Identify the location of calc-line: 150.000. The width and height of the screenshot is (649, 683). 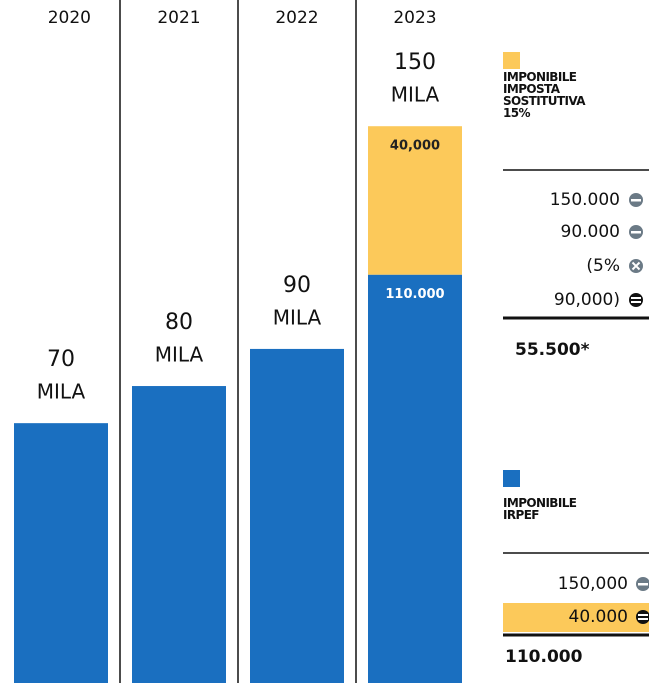
(585, 200).